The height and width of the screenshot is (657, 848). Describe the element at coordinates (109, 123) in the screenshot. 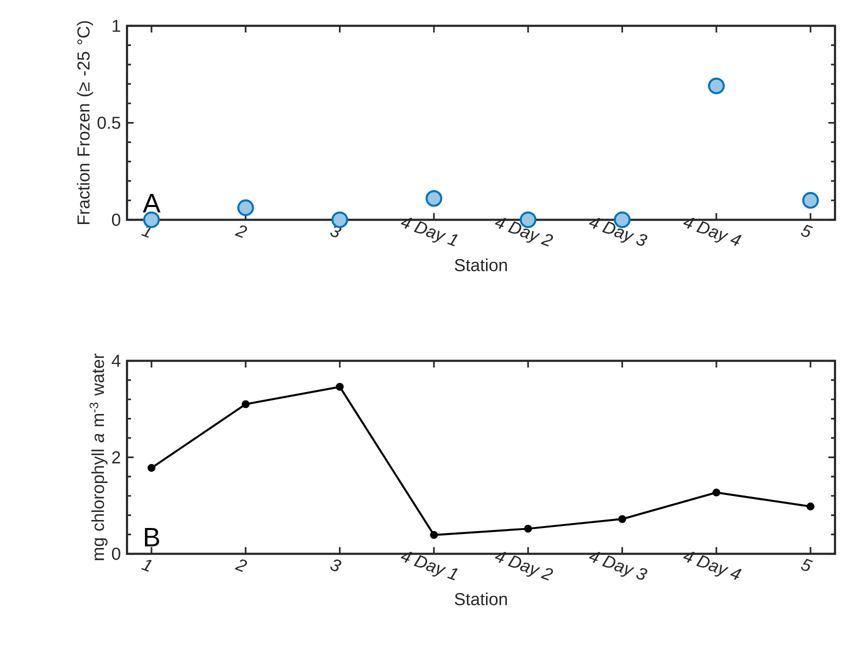

I see `y-tick-label: 0.5` at that location.